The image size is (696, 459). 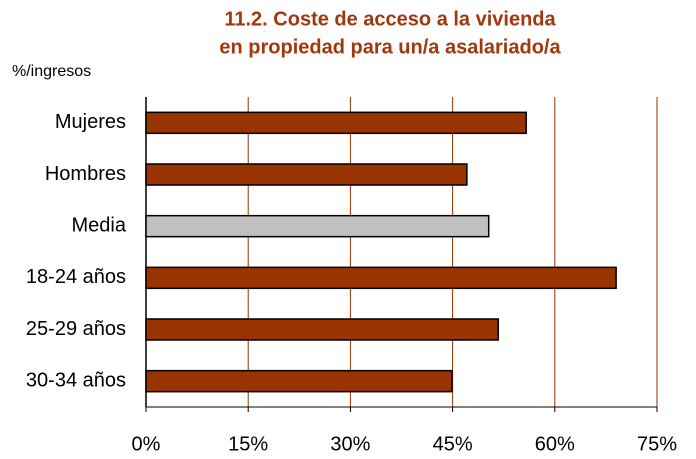 What do you see at coordinates (90, 122) in the screenshot?
I see `y-tick-label: Mujeres` at bounding box center [90, 122].